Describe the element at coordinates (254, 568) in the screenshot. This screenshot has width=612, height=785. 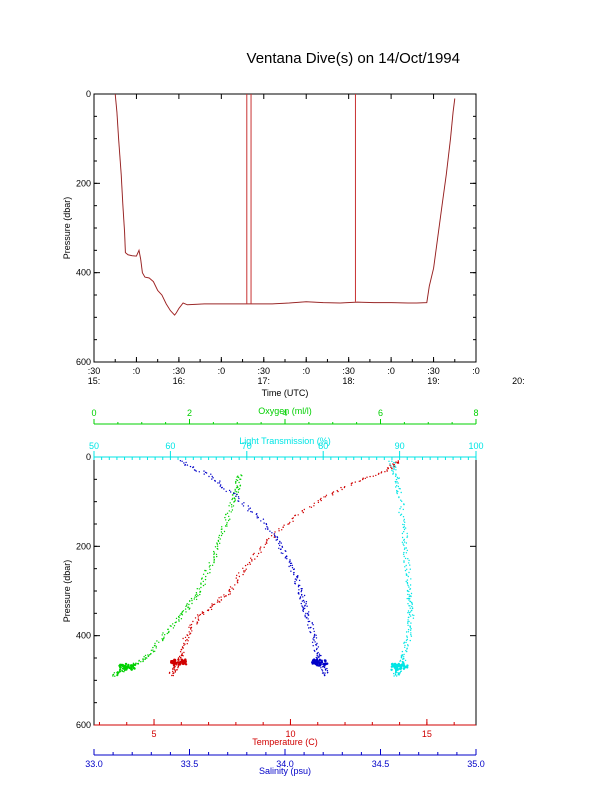
I see `salinity-profile` at that location.